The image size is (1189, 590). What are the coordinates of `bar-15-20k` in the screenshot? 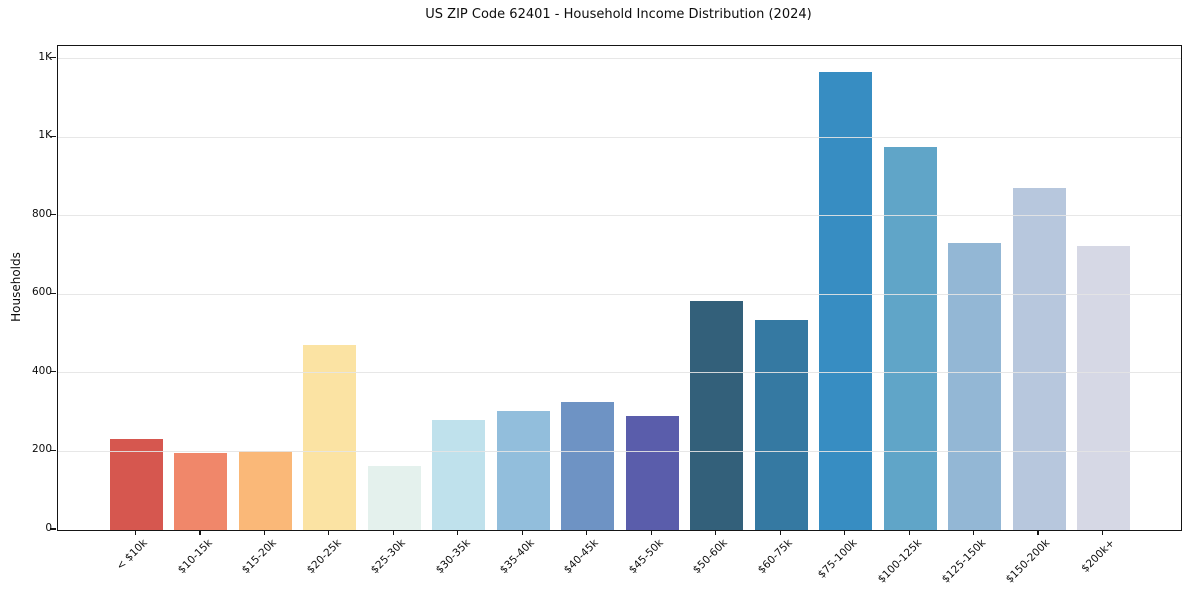 It's located at (265, 490).